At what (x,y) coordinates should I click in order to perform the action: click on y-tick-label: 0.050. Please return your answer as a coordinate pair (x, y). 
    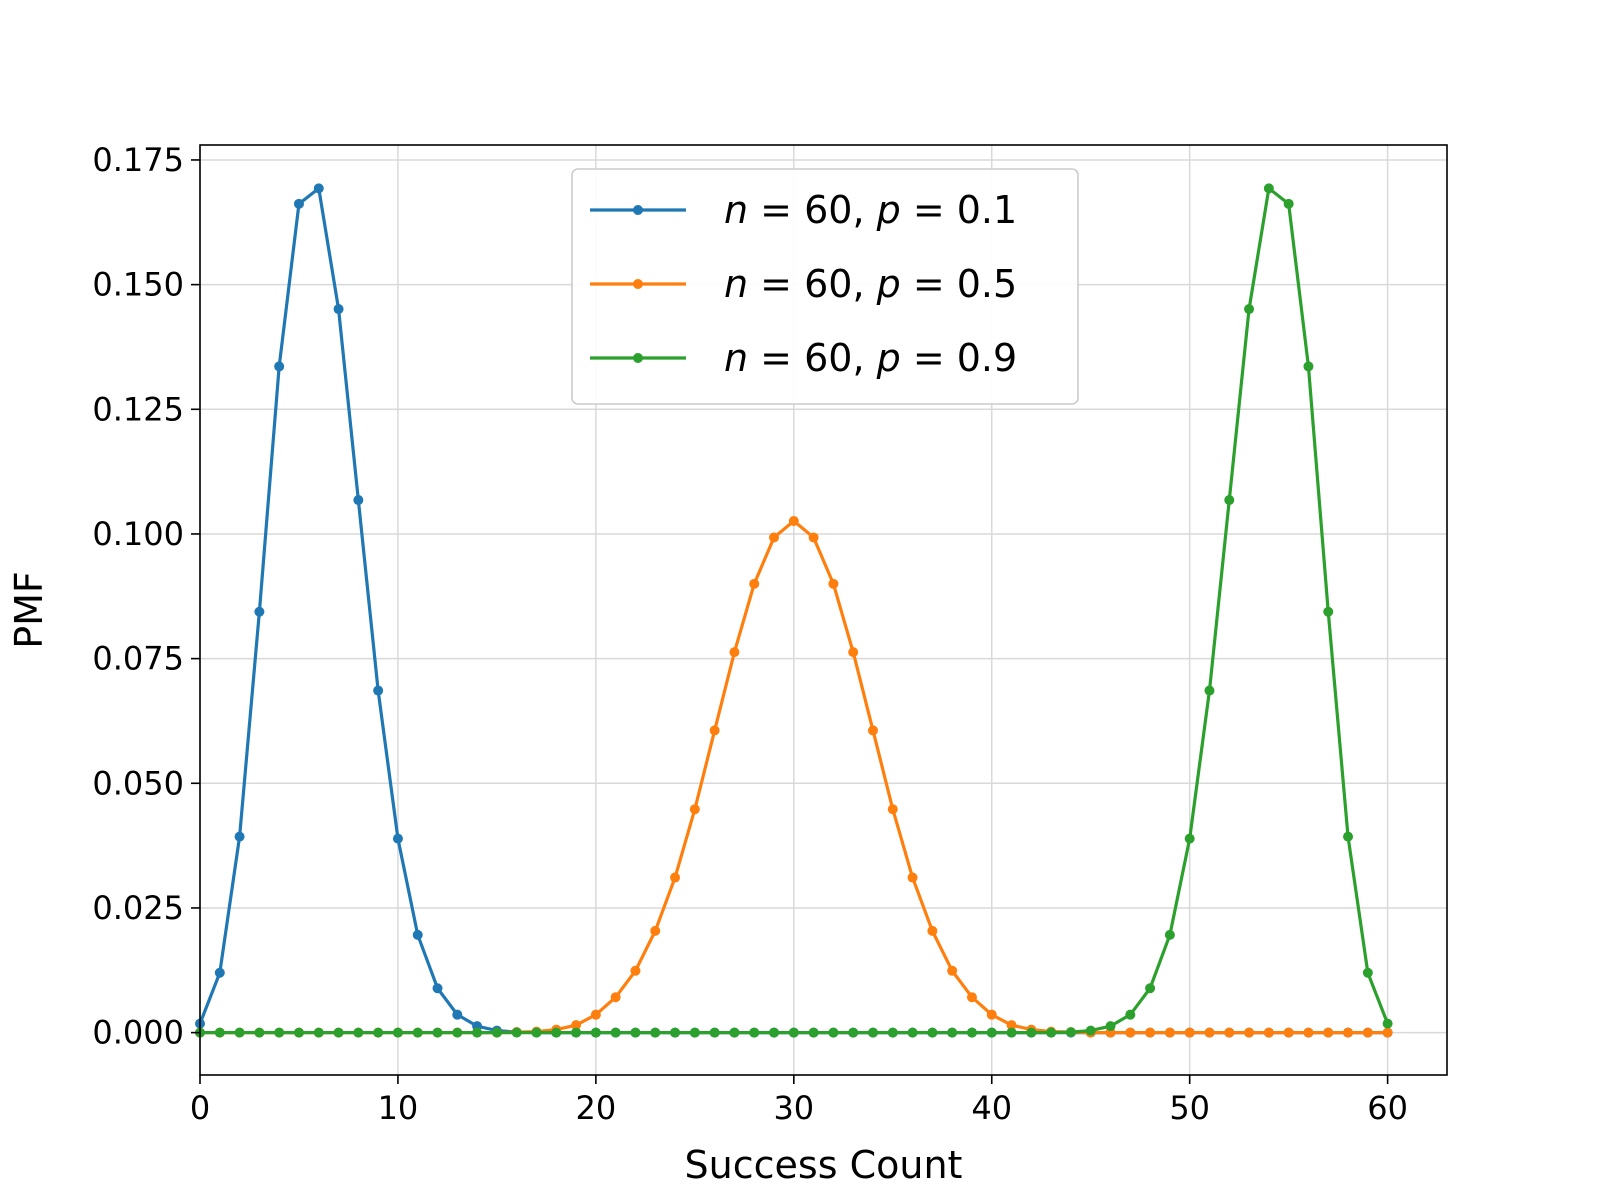
    Looking at the image, I should click on (138, 783).